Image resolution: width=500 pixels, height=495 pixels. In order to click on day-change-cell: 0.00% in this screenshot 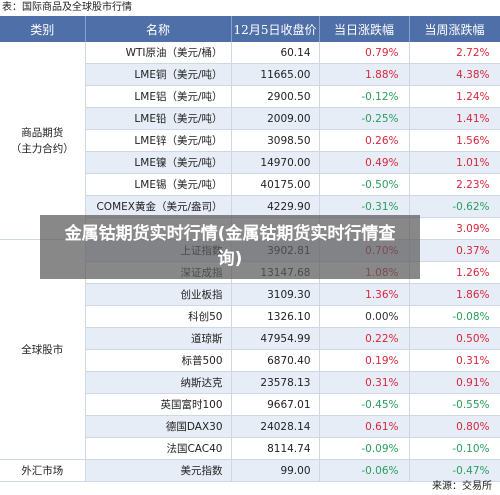, I will do `click(364, 316)`.